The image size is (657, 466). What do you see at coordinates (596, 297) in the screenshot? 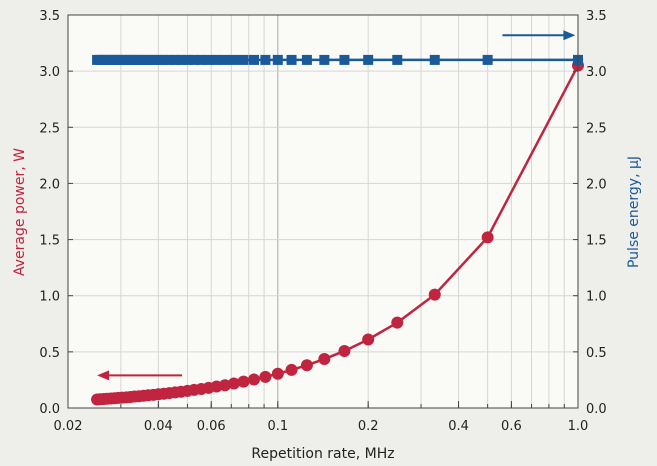
I see `y-right-tick-label: 1.0` at bounding box center [596, 297].